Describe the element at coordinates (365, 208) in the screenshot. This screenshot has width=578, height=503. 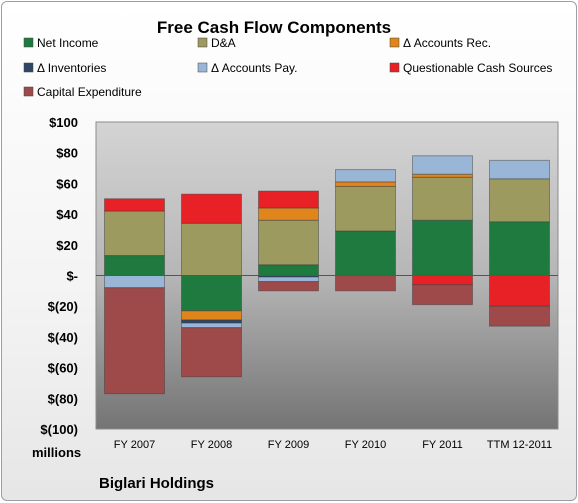
I see `bar-d-a-fy-2010` at that location.